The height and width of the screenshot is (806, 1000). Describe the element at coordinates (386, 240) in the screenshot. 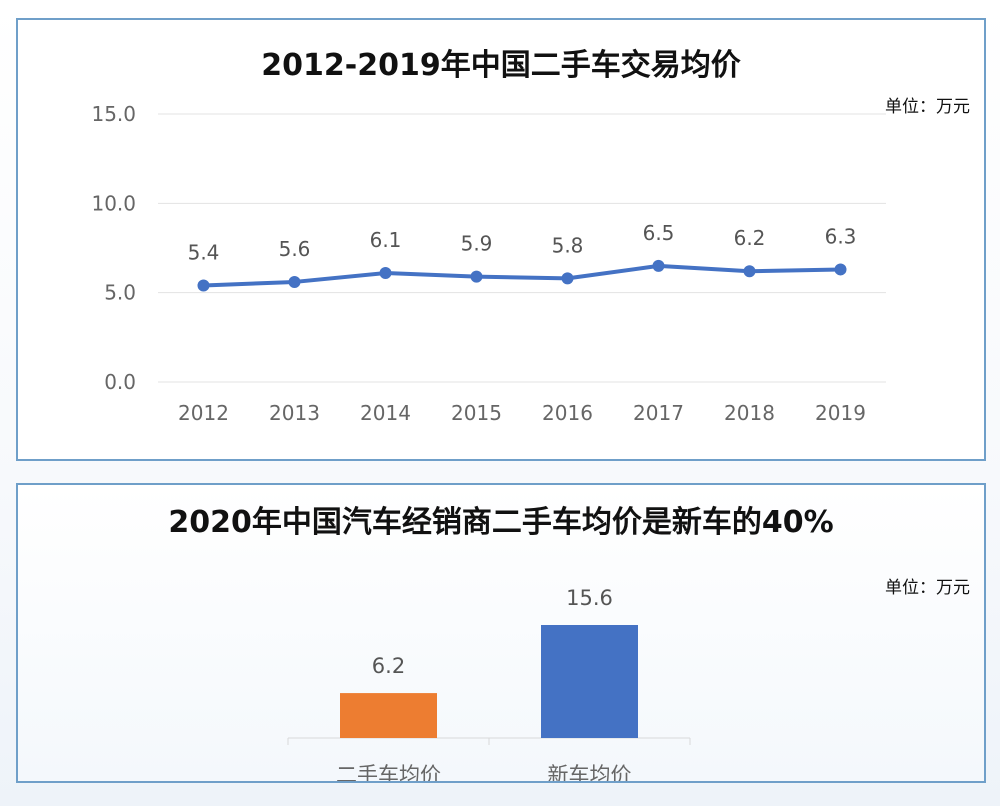

I see `data-label: 6.1` at that location.